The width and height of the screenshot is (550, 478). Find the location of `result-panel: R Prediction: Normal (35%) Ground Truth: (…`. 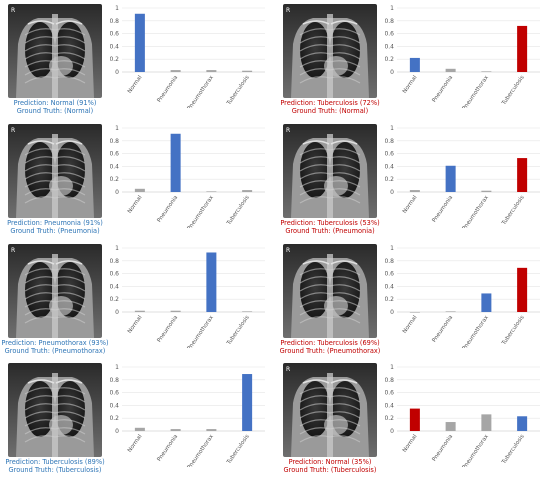

result-panel: R Prediction: Normal (35%) Ground Truth: (… is located at coordinates (412, 418).